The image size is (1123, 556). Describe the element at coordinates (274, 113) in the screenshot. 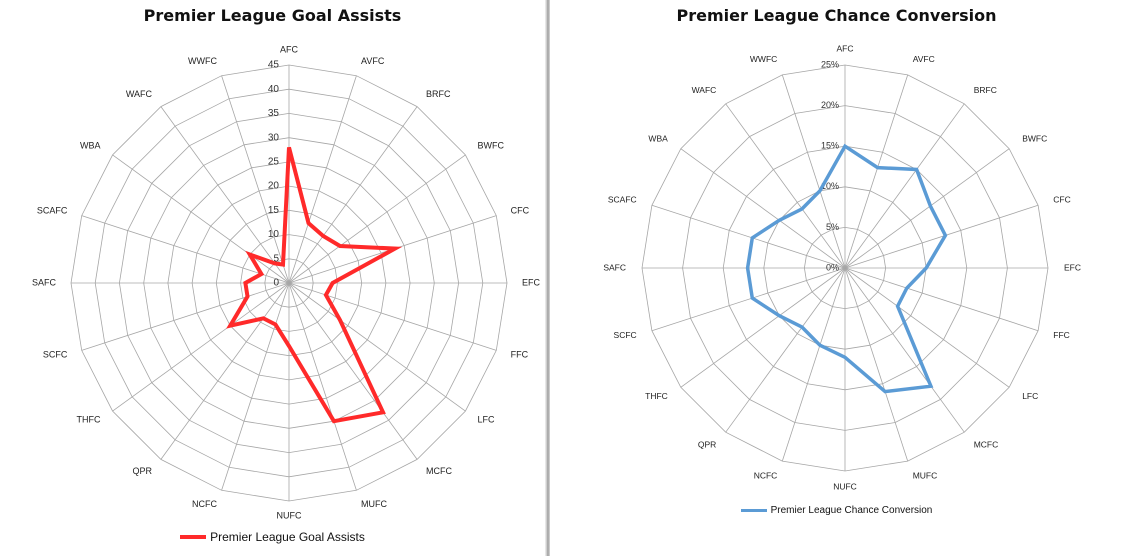

I see `axis-tick-label: 35` at that location.